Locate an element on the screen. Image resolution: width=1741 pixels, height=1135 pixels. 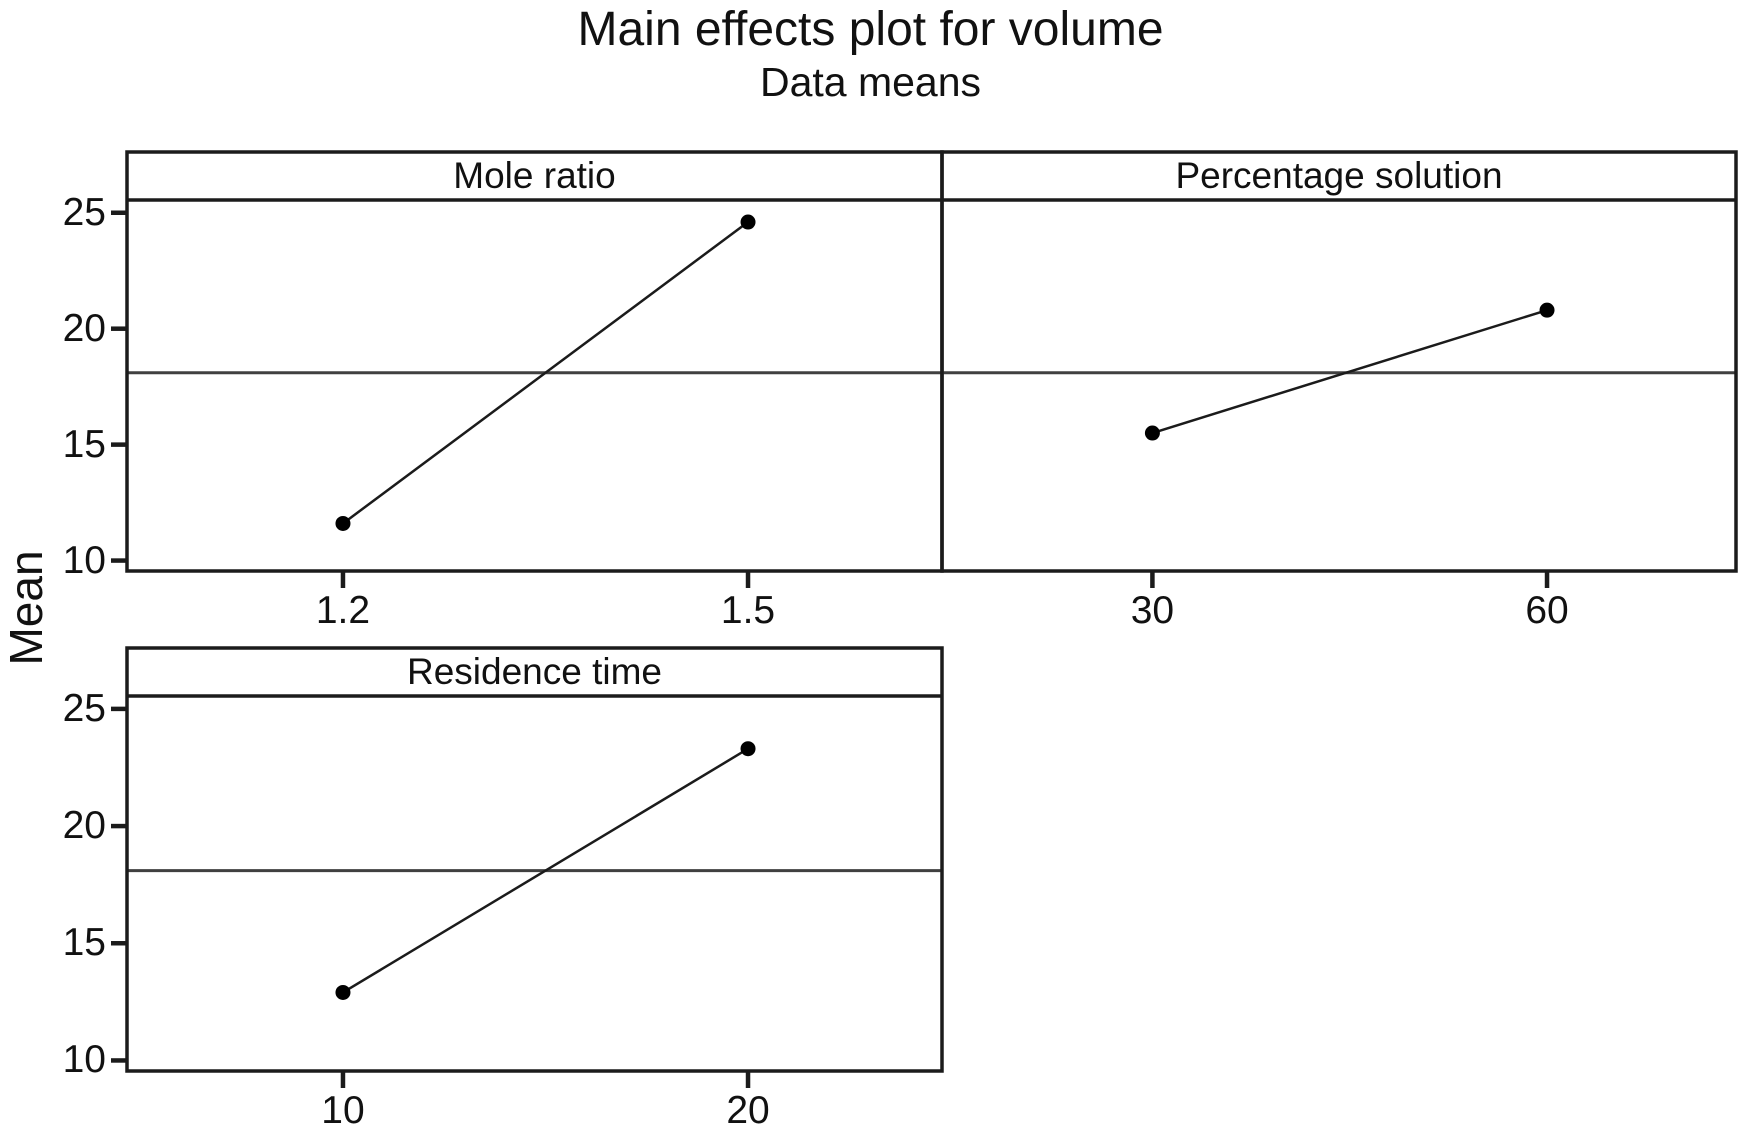
panel-header-percentage-solution: Percentage solution is located at coordinates (1339, 175).